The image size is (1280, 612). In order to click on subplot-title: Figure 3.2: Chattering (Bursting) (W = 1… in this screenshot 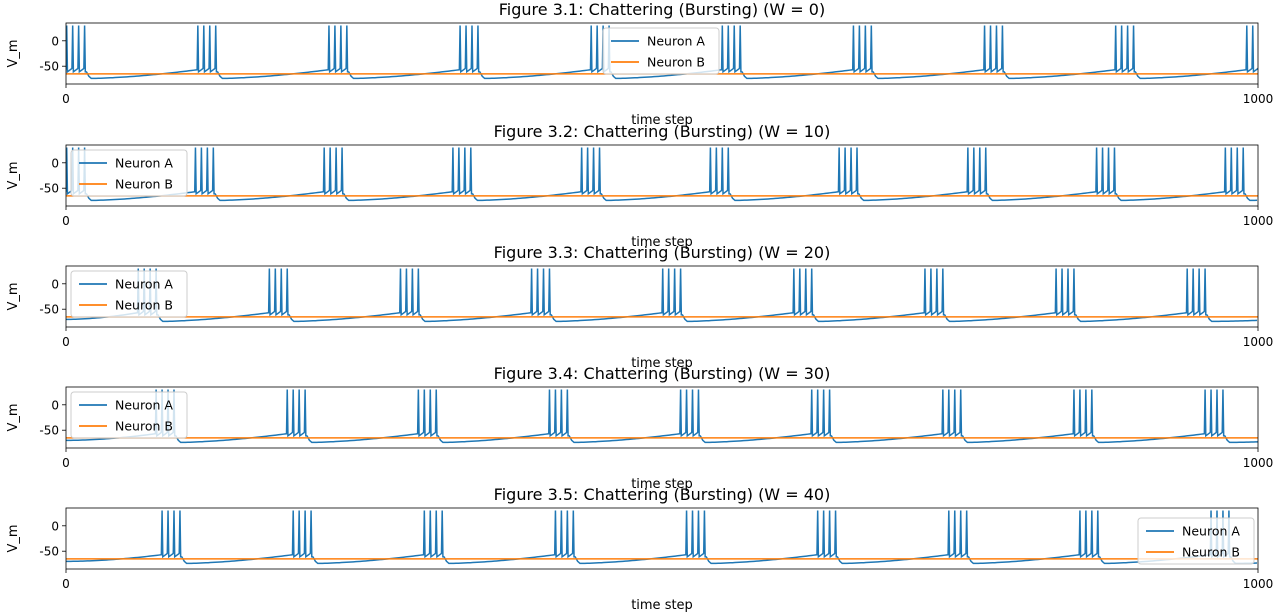, I will do `click(662, 131)`.